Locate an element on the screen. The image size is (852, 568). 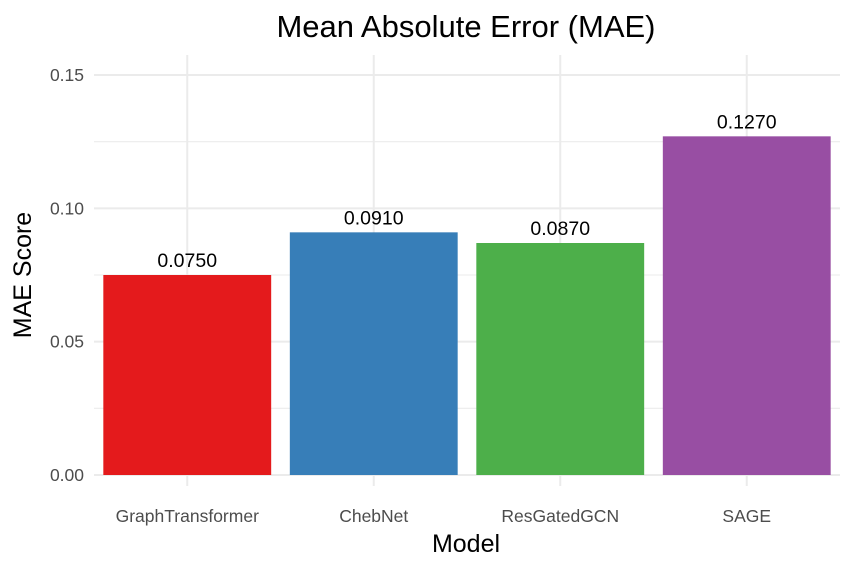
bar-sage is located at coordinates (746, 306).